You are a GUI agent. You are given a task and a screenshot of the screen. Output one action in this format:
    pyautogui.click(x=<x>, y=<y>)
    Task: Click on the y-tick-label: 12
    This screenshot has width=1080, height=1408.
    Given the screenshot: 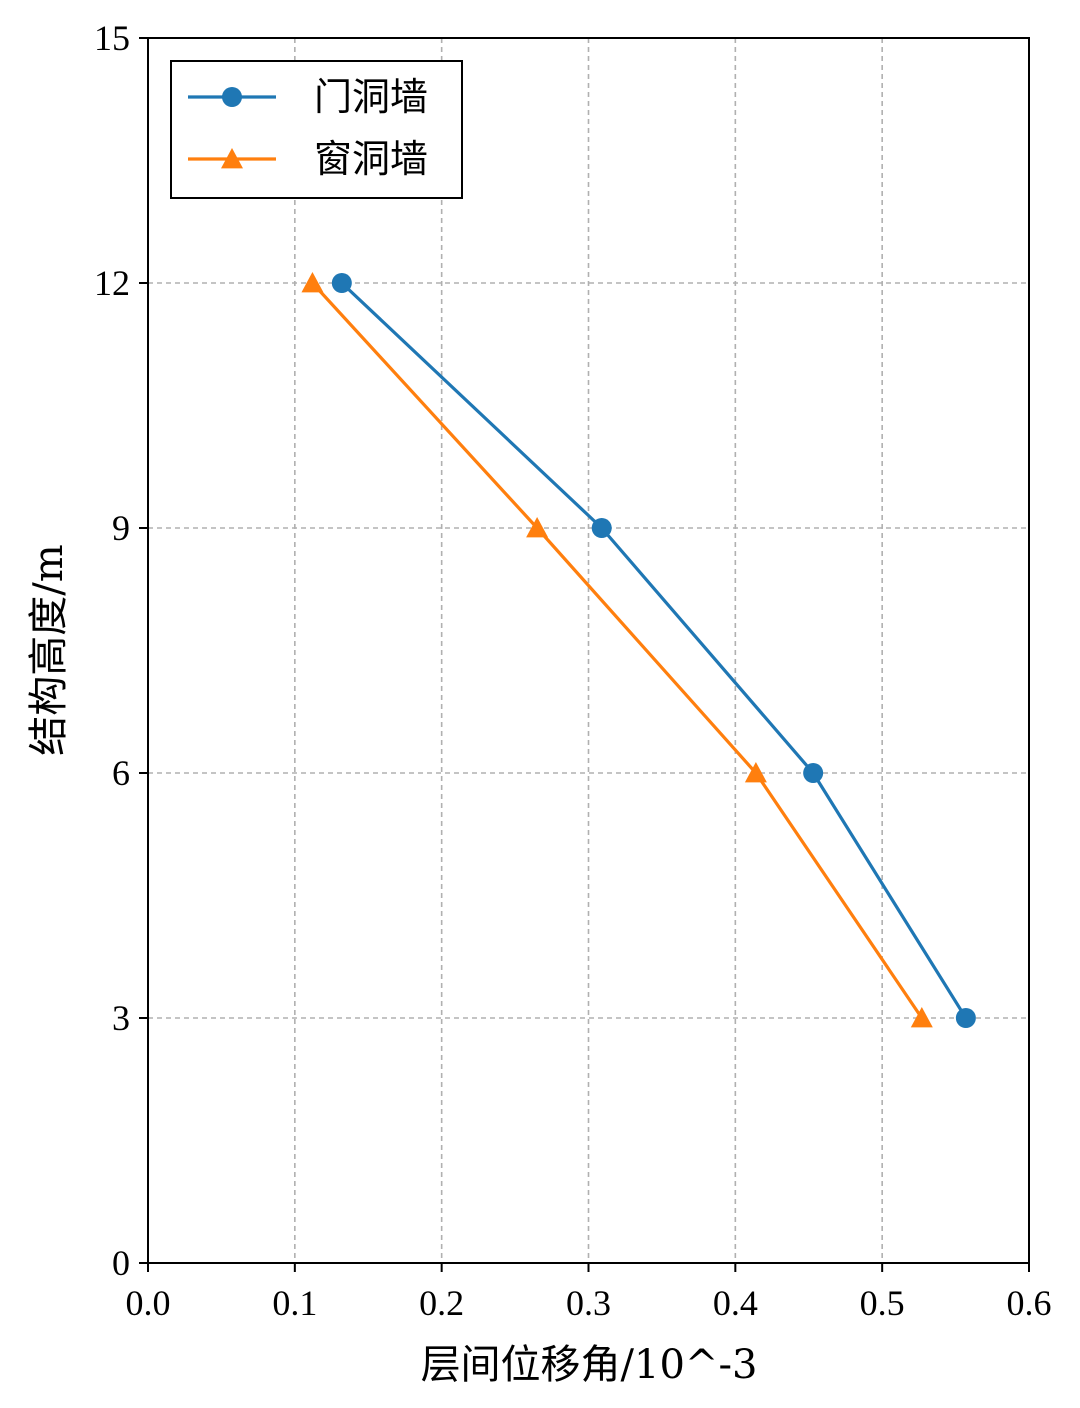 What is the action you would take?
    pyautogui.click(x=112, y=283)
    